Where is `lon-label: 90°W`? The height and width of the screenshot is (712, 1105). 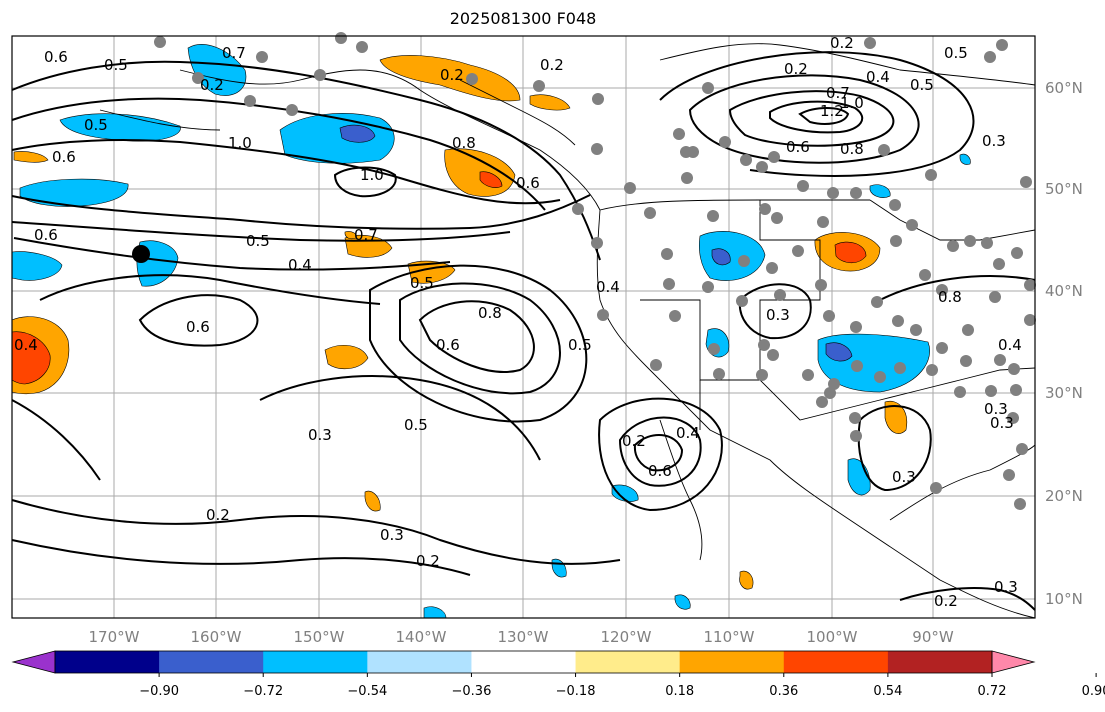 lon-label: 90°W is located at coordinates (933, 637).